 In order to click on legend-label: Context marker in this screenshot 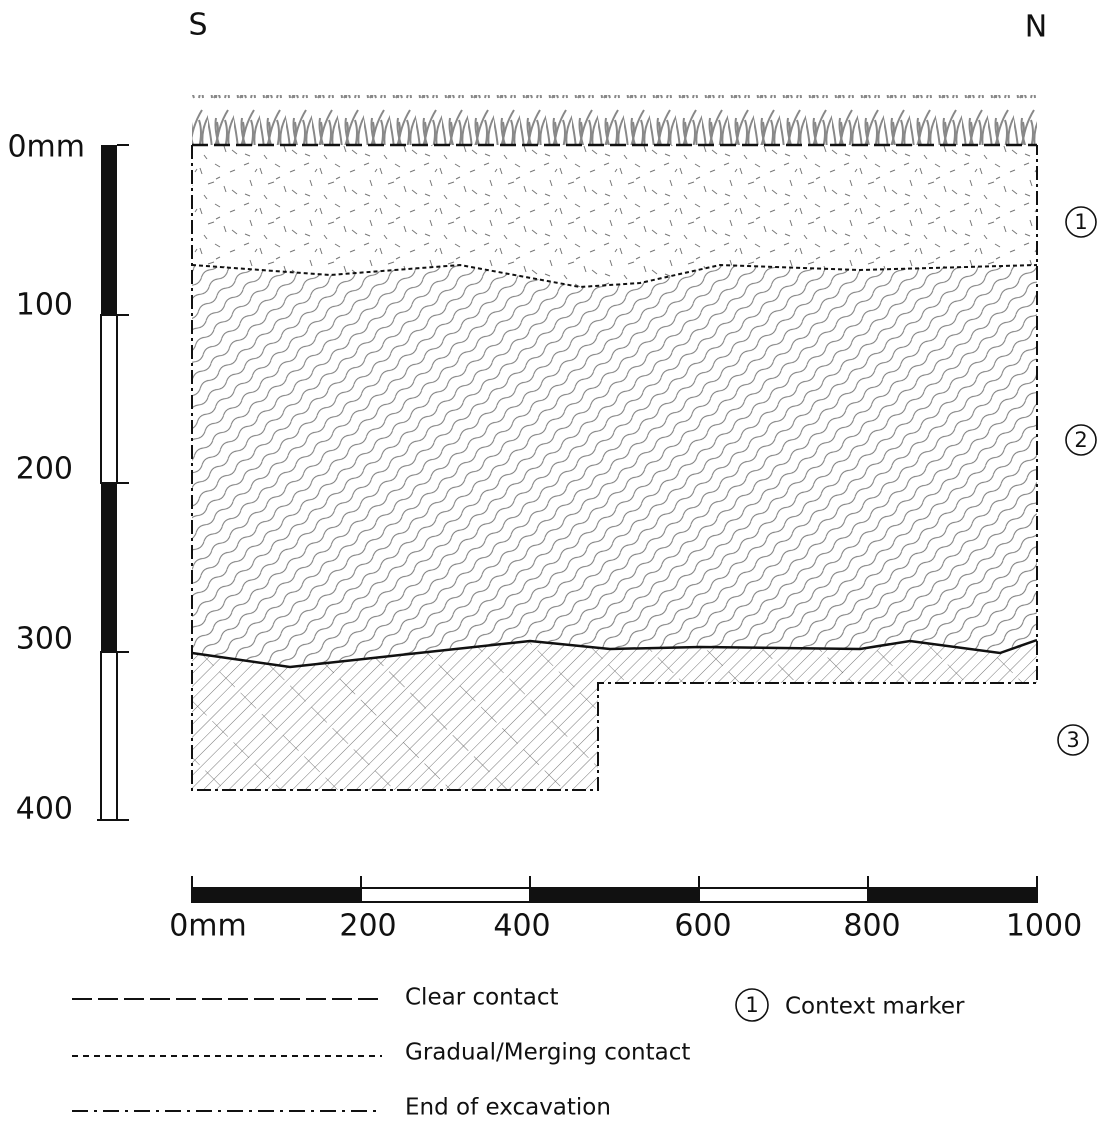, I will do `click(875, 1007)`.